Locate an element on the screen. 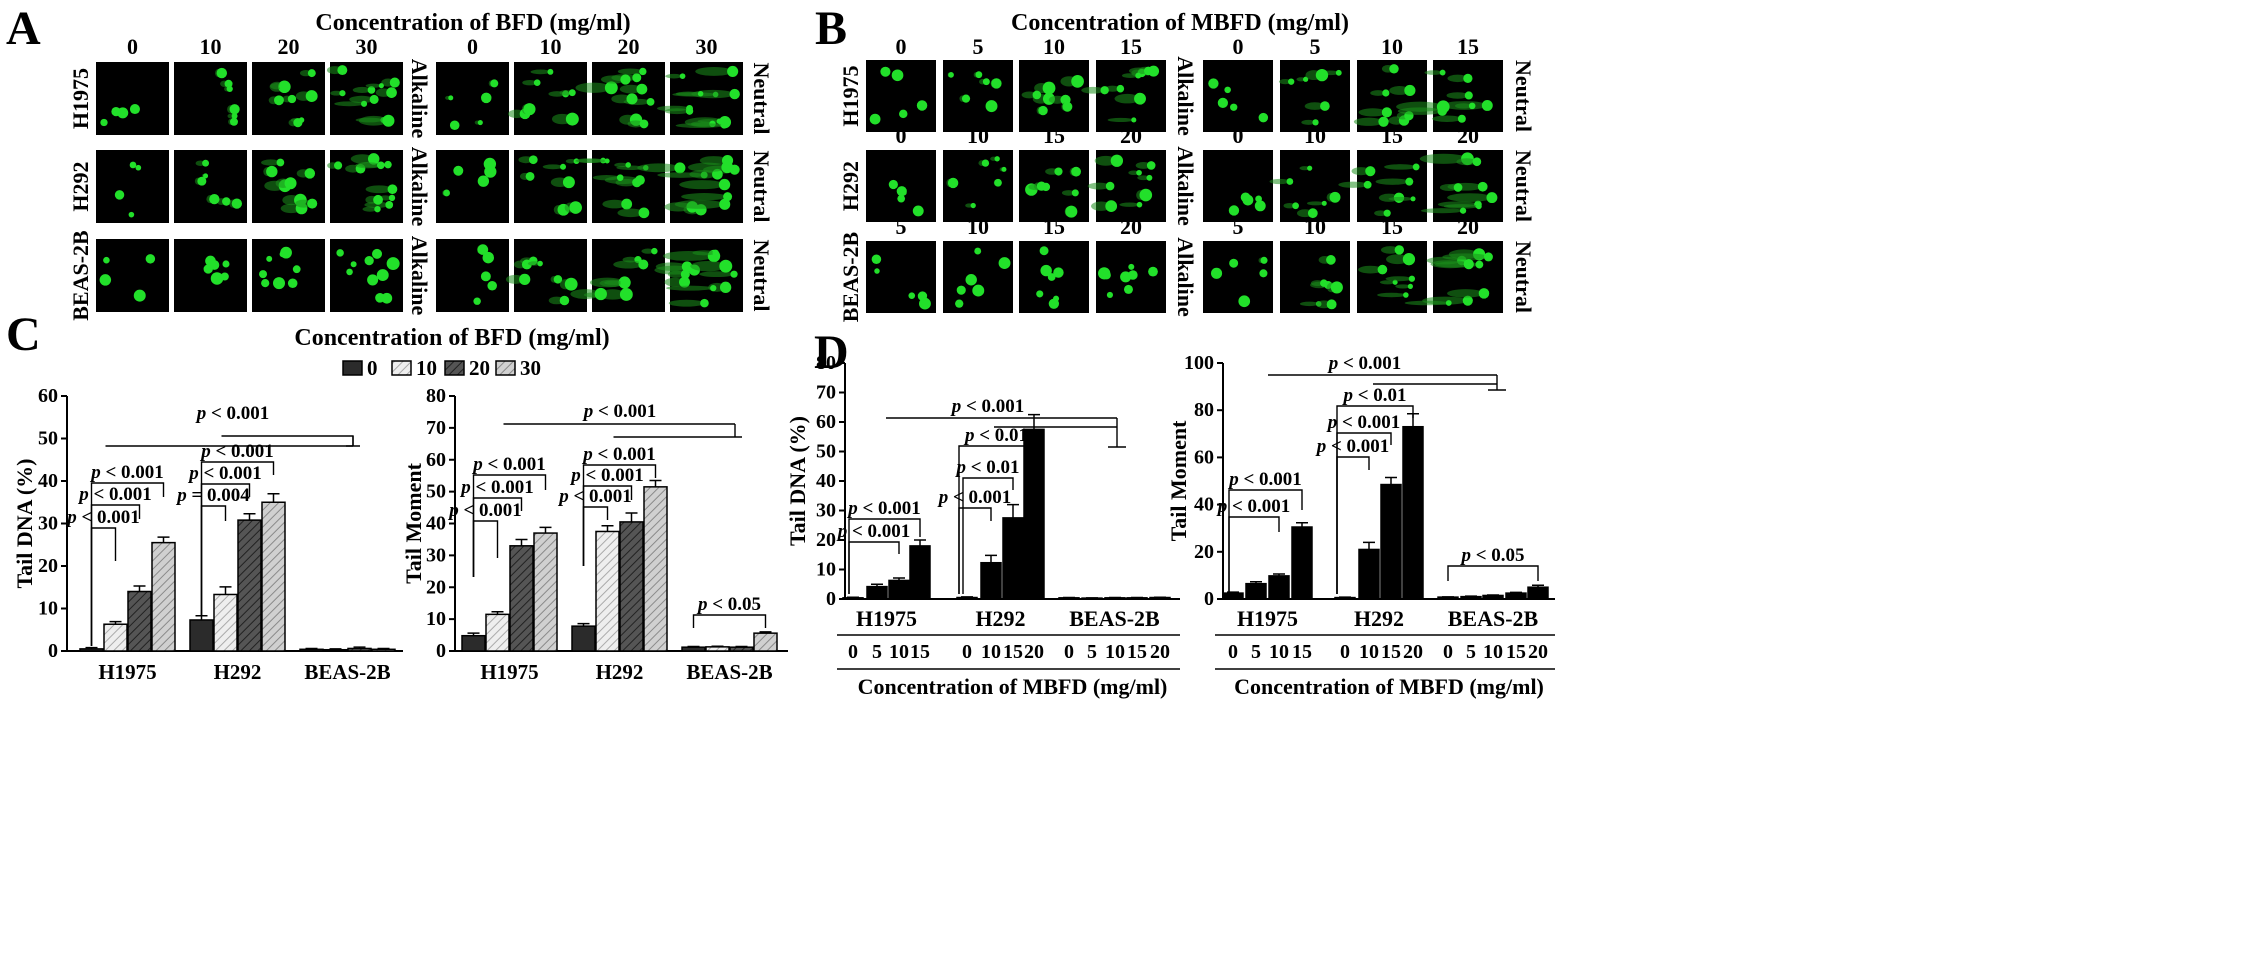 The image size is (2268, 972). x-tick-label: 20 is located at coordinates (1160, 652).